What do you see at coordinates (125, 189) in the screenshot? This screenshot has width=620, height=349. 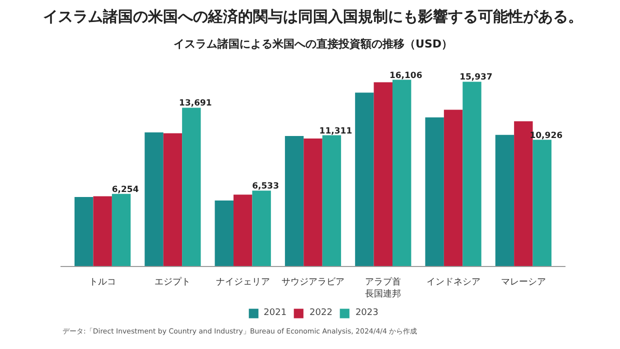 I see `data-label: 6,254` at bounding box center [125, 189].